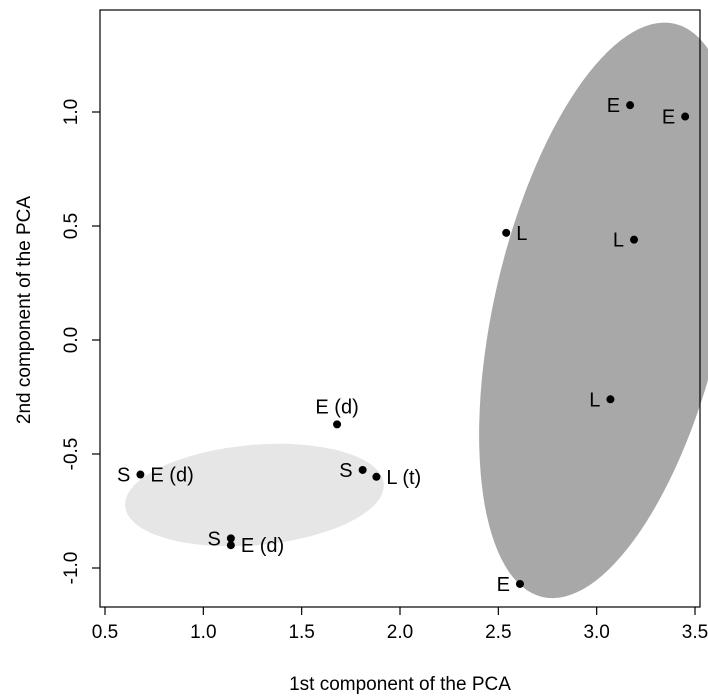 This screenshot has width=708, height=697. What do you see at coordinates (71, 340) in the screenshot?
I see `y-tick-label: 0.0` at bounding box center [71, 340].